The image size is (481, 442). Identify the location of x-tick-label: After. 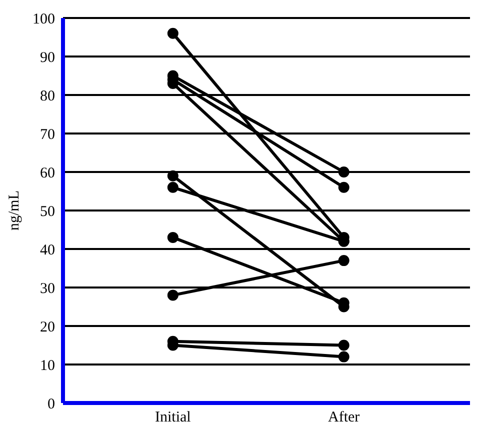
(344, 418).